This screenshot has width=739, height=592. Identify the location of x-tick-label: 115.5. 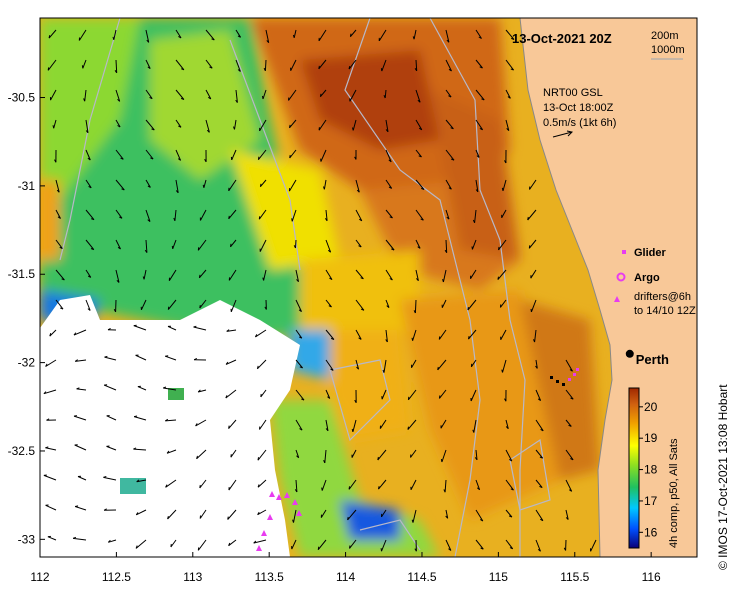
(574, 577).